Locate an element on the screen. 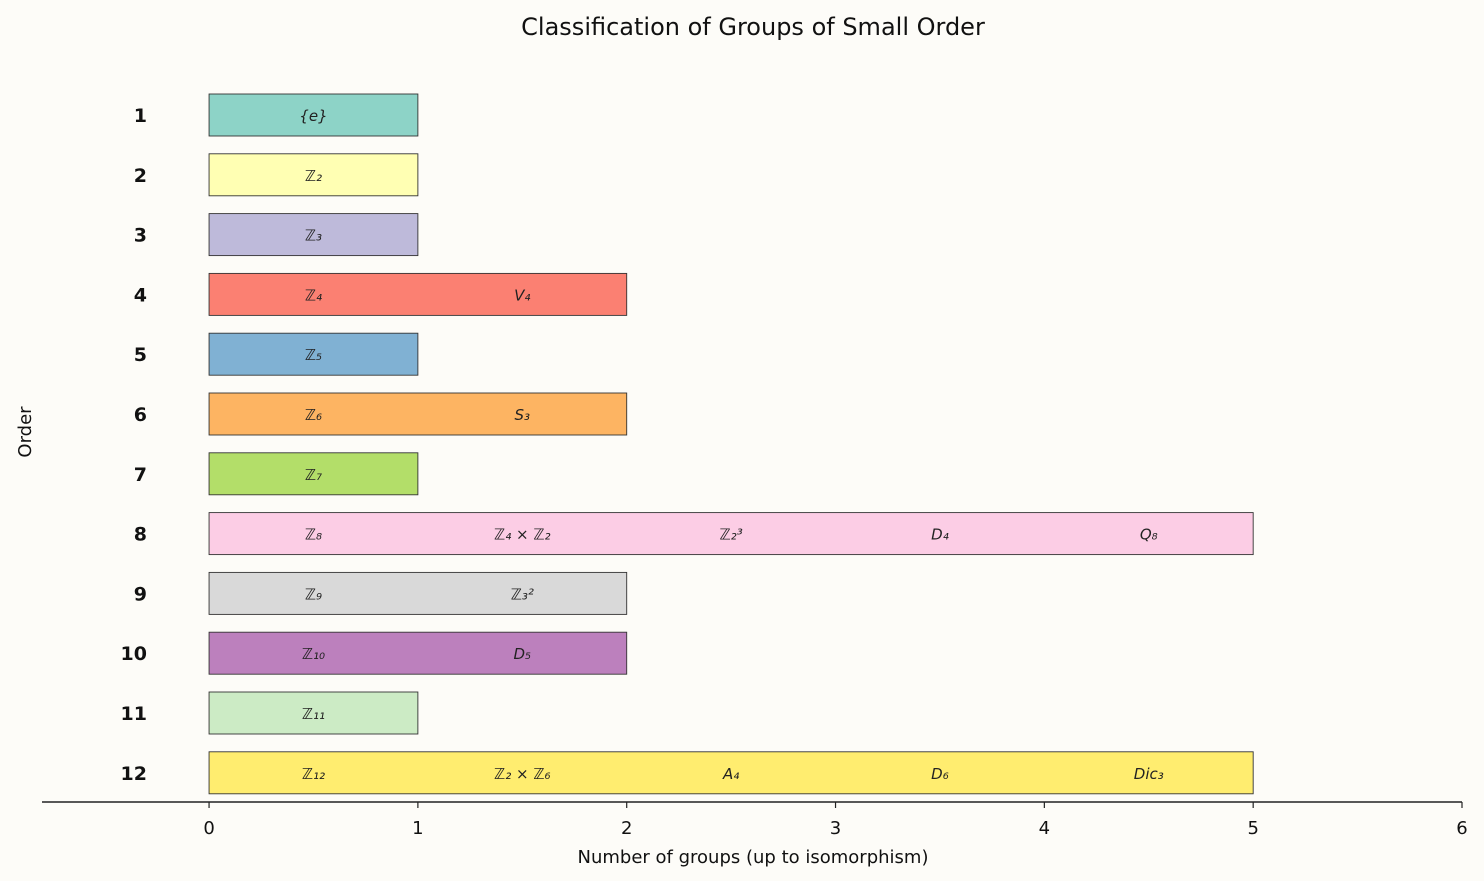 The width and height of the screenshot is (1484, 881). group-label: ℤ₃² is located at coordinates (522, 594).